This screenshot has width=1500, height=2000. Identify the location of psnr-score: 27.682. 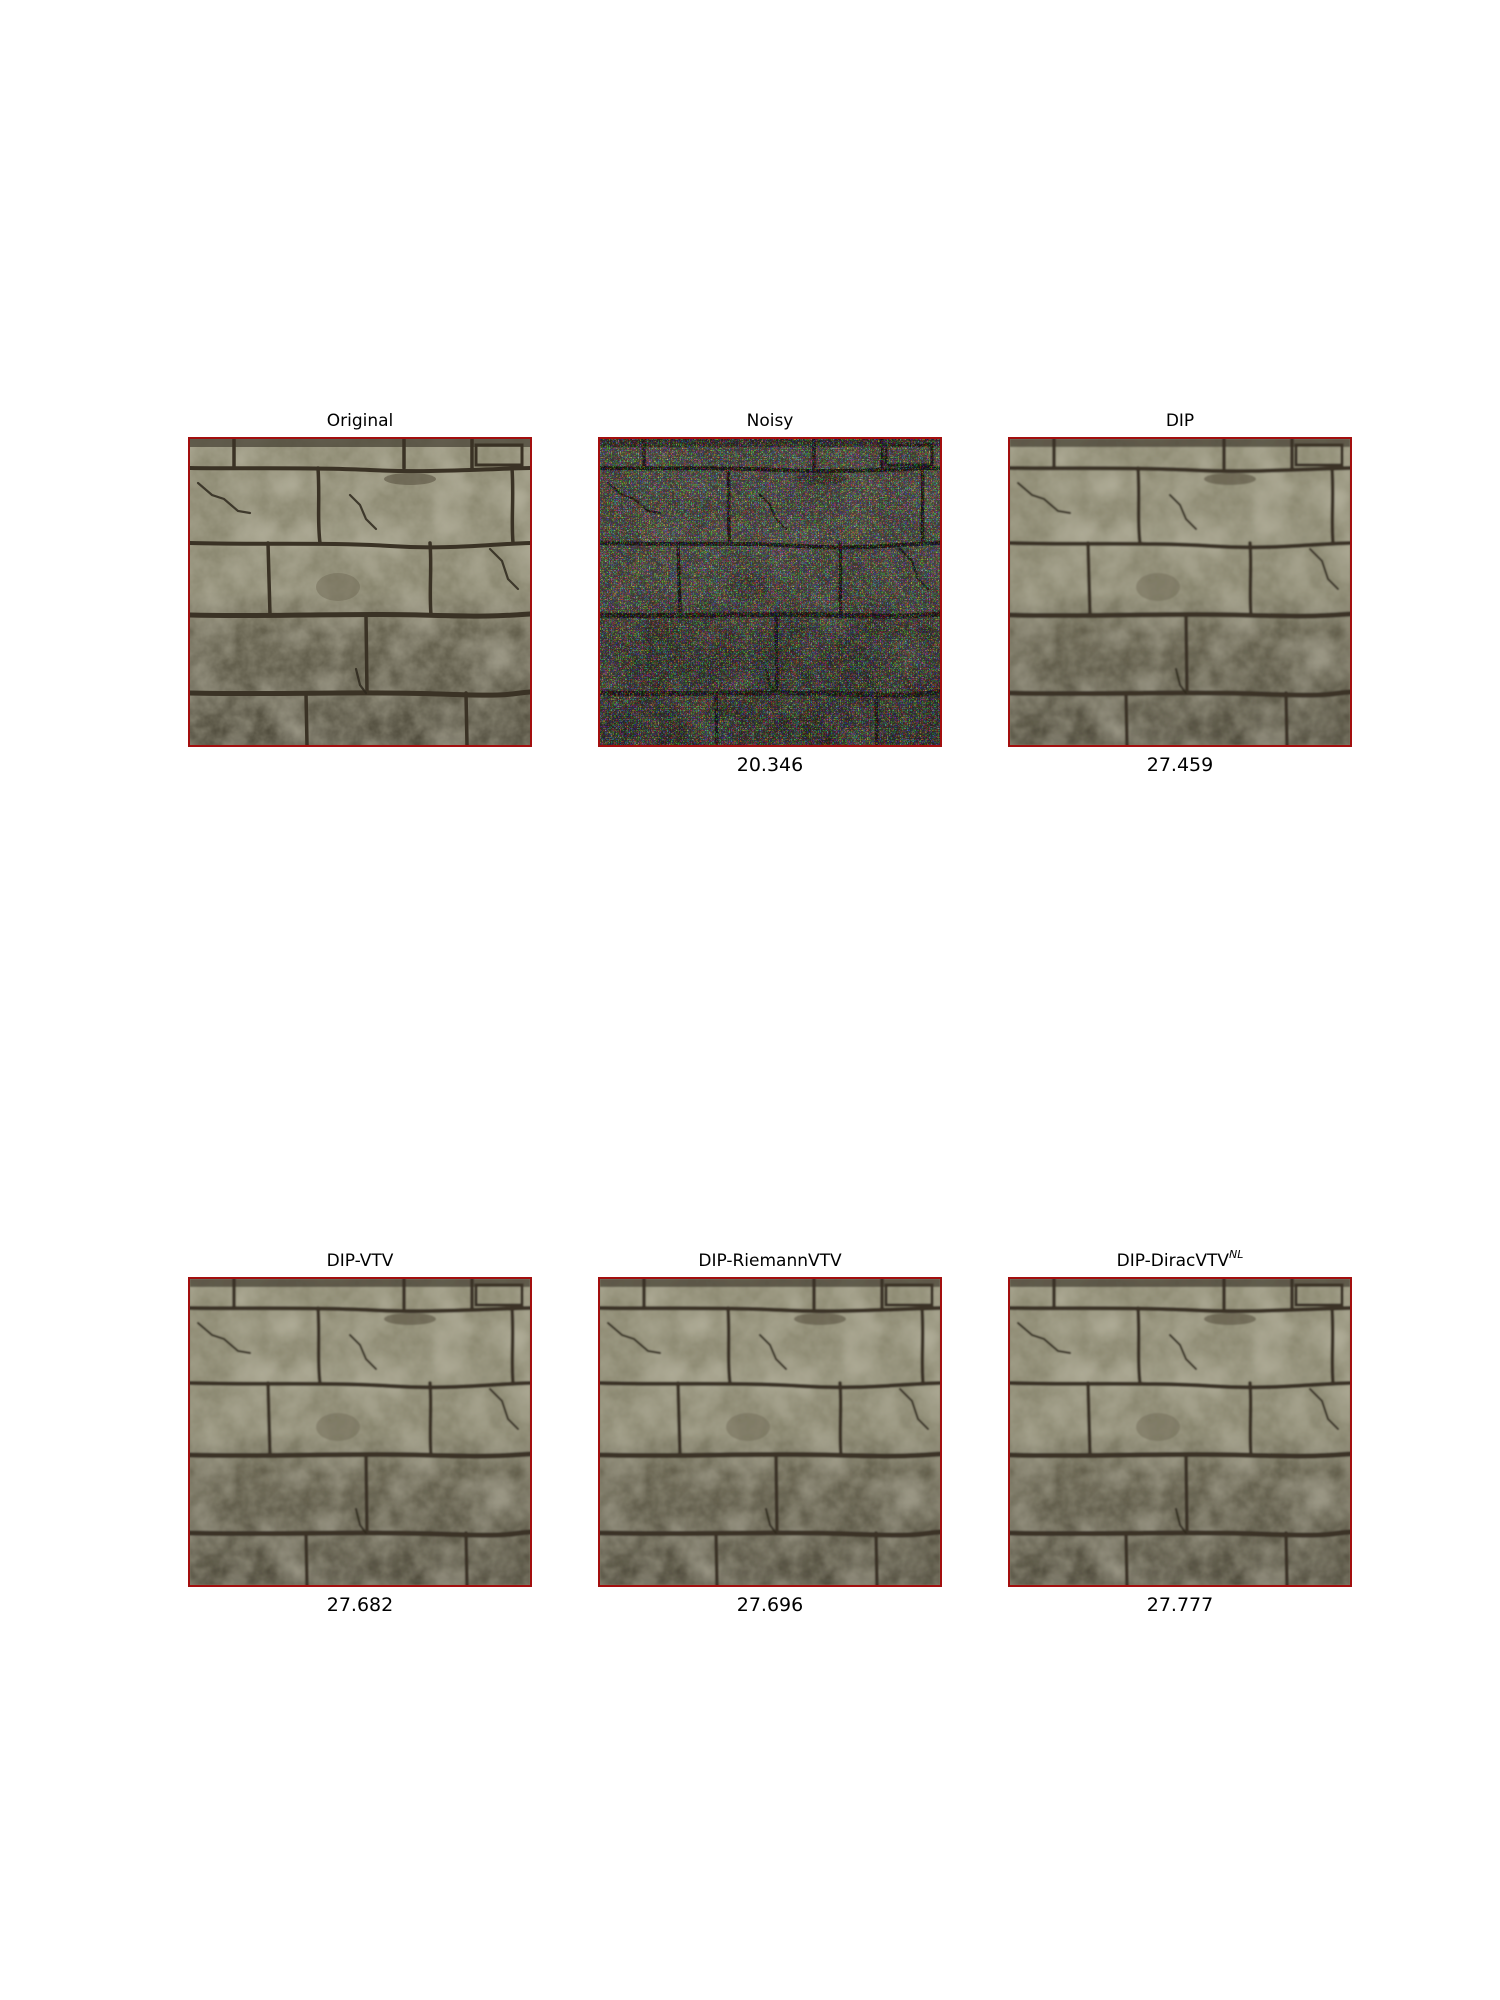
(360, 1605).